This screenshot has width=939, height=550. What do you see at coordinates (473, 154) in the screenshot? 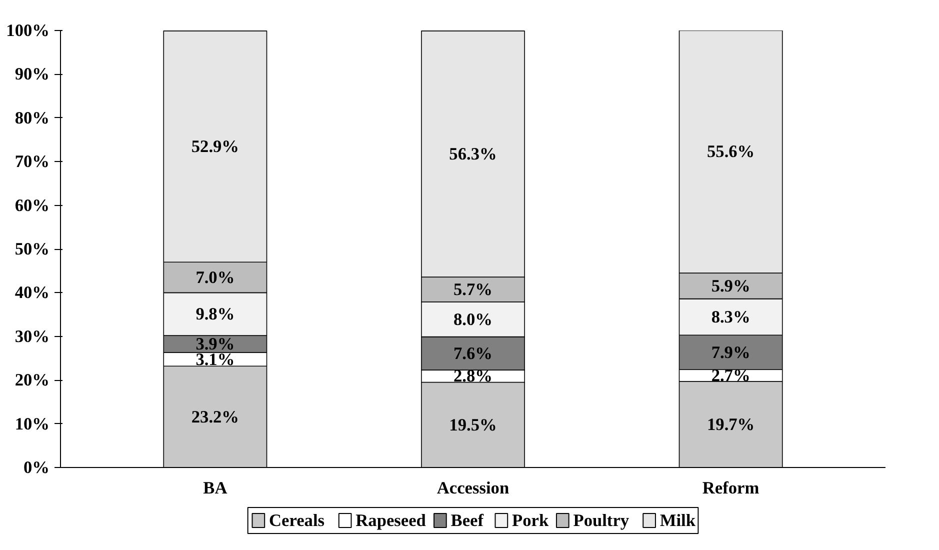
I see `data-label: 56.3%` at bounding box center [473, 154].